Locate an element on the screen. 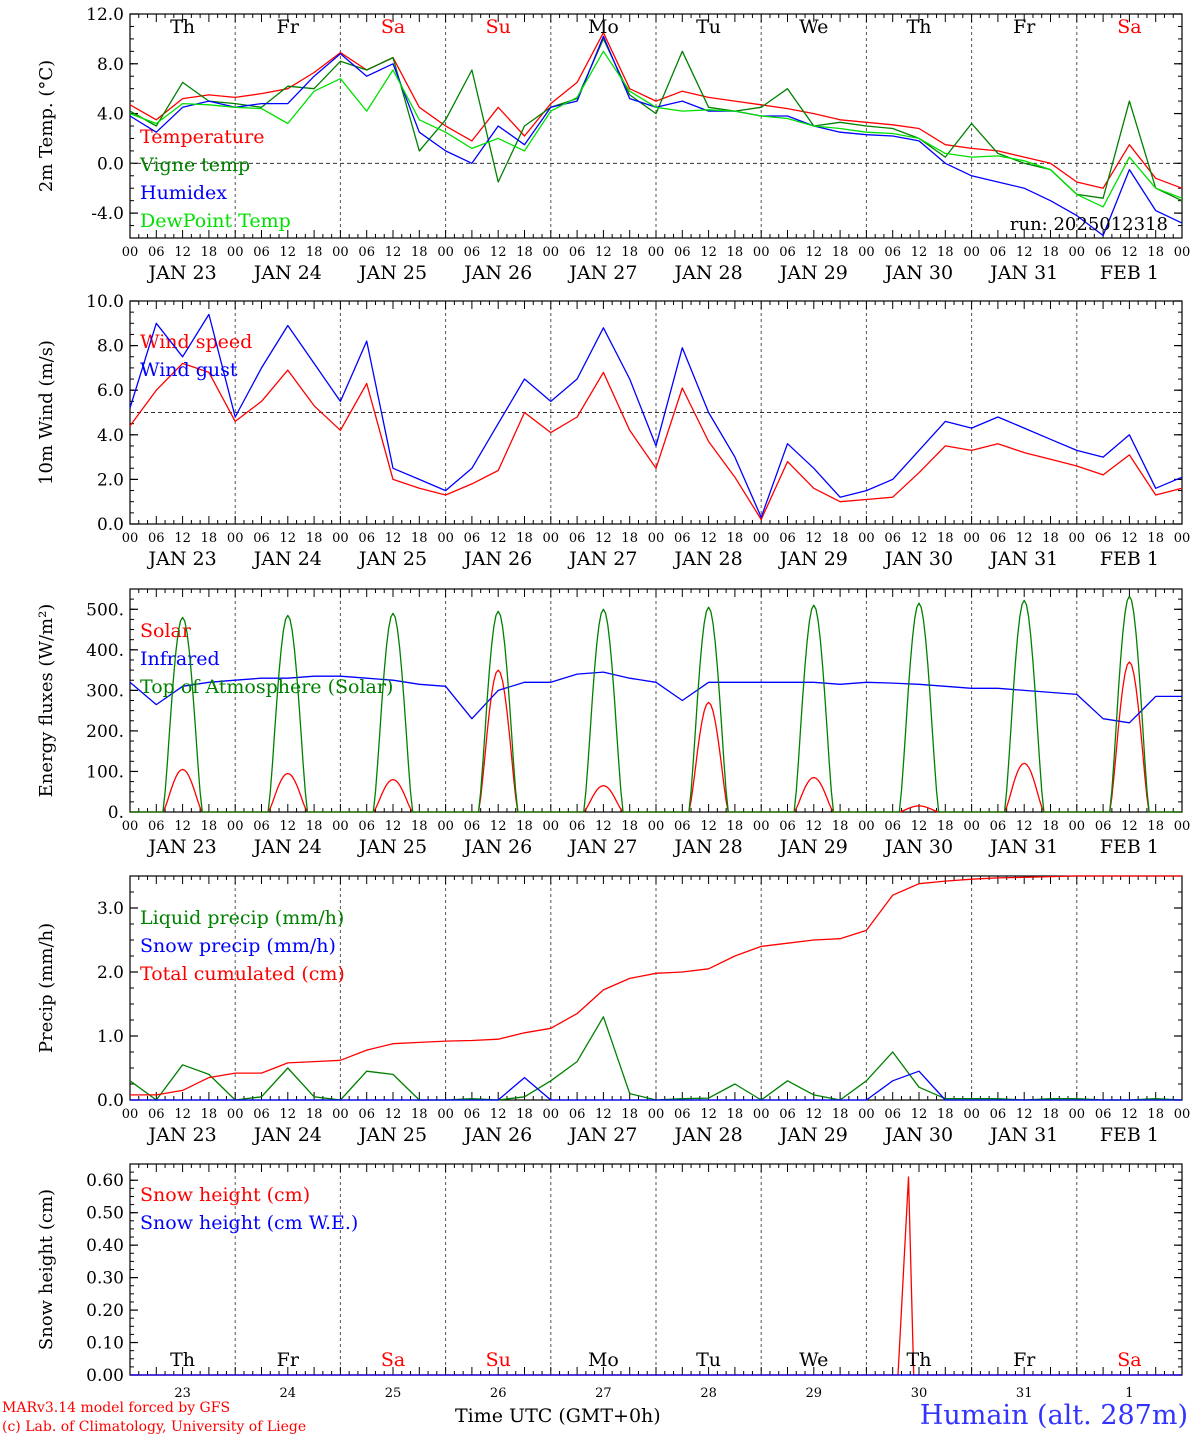  weekday-bottom: Th is located at coordinates (919, 1360).